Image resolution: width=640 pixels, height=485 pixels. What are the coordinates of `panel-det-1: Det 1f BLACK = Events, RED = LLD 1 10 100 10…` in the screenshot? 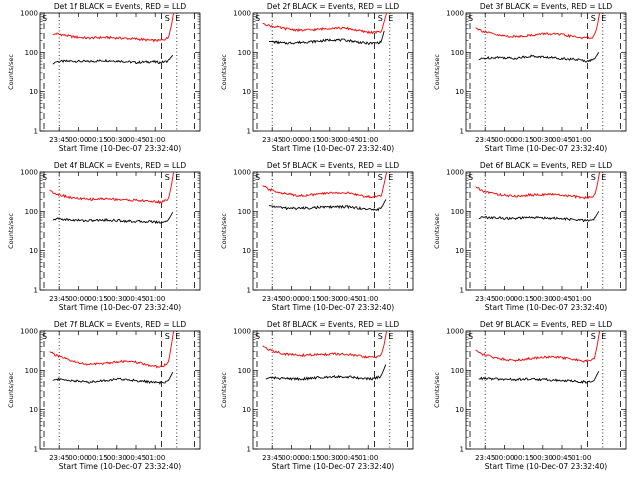 It's located at (104, 77).